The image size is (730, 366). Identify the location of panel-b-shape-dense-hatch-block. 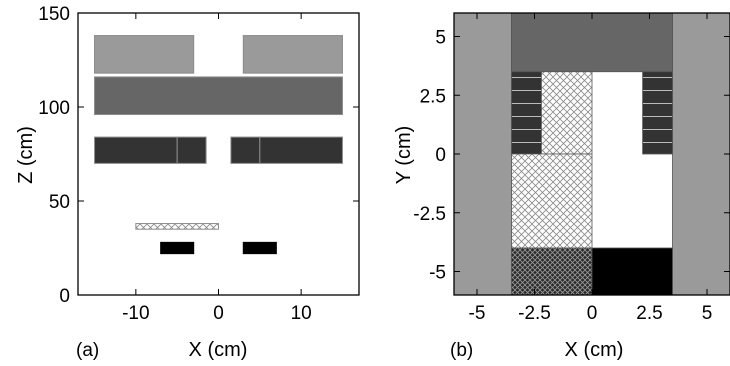
(552, 271).